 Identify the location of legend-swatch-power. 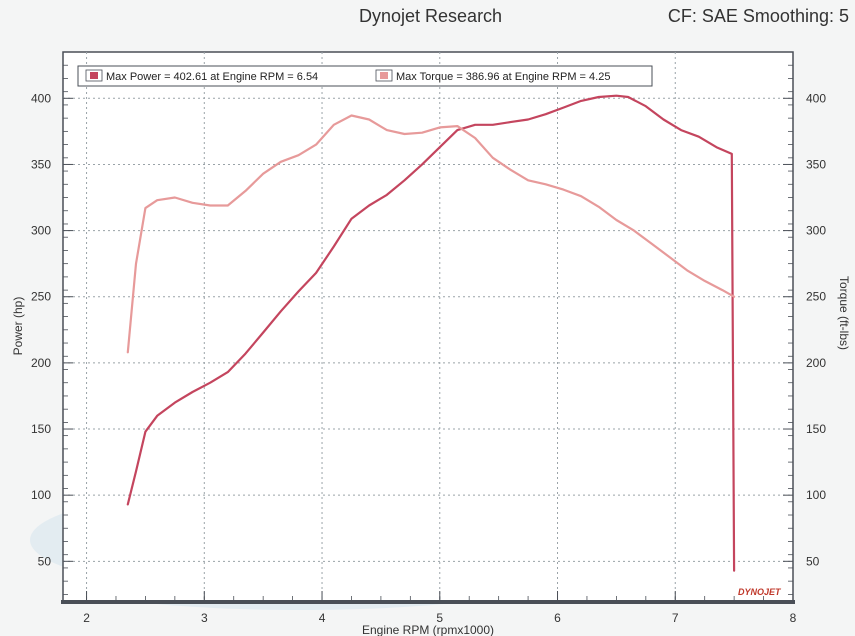
(94, 75).